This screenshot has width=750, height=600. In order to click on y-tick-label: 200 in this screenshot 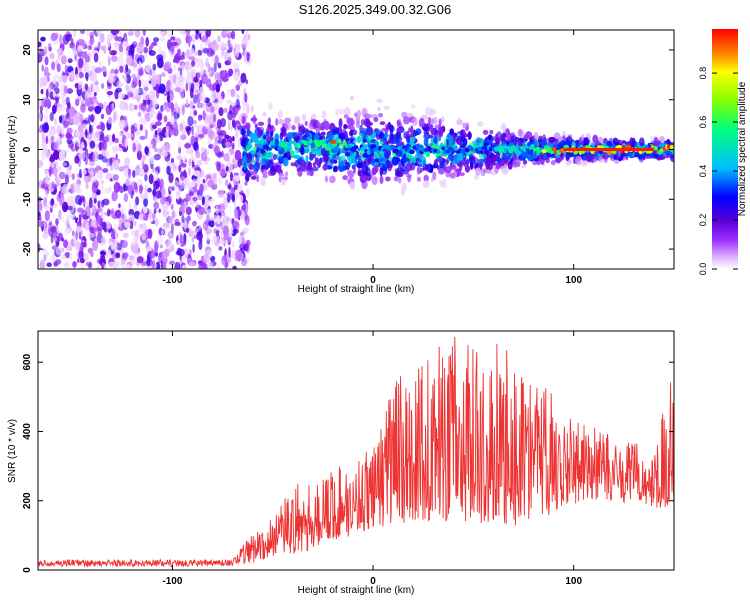, I will do `click(27, 500)`.